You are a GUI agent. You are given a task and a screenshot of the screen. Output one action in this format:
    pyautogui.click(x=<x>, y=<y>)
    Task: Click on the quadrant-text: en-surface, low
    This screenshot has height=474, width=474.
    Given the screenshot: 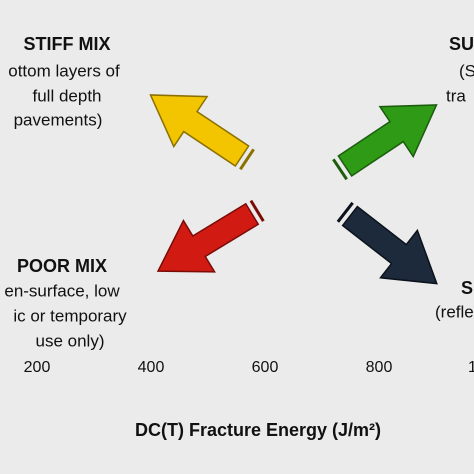 What is the action you would take?
    pyautogui.click(x=62, y=290)
    